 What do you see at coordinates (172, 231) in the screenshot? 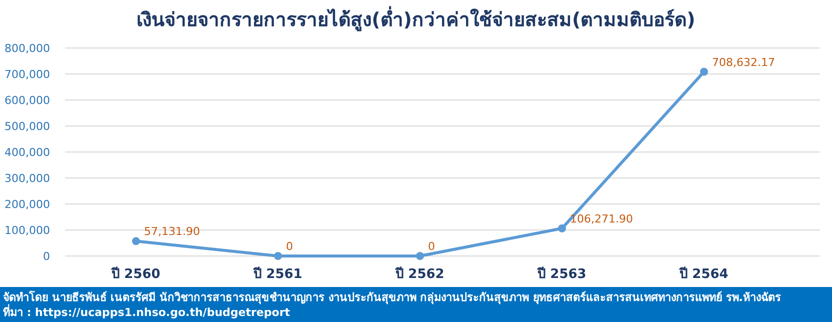
I see `data-label: 57,131.90` at bounding box center [172, 231].